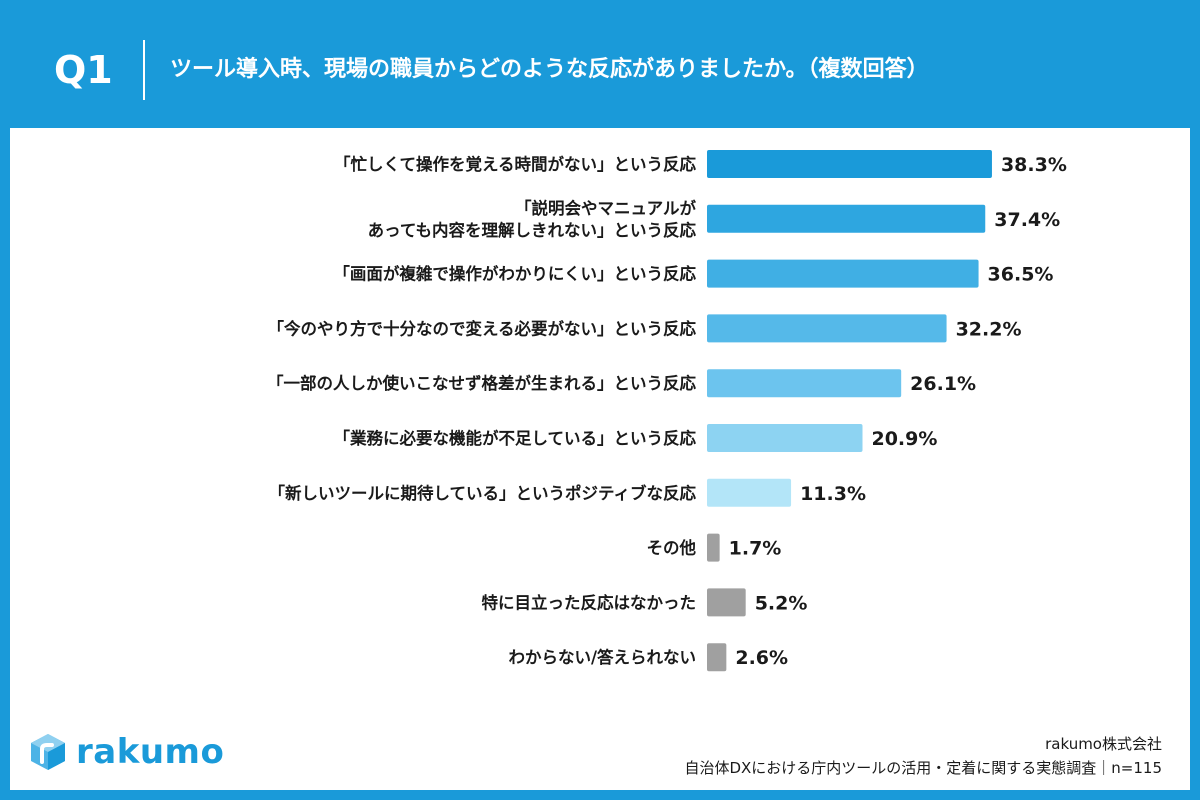  Describe the element at coordinates (1021, 275) in the screenshot. I see `value-label-3: 36.5%` at that location.